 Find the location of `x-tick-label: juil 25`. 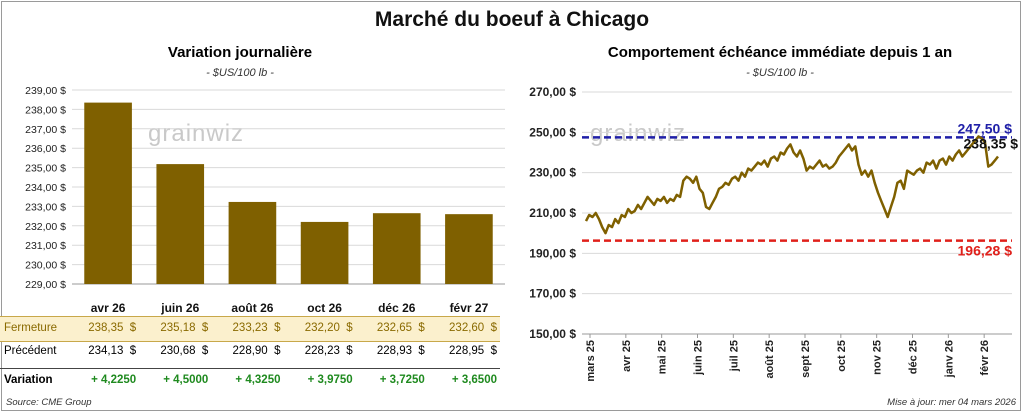

x-tick-label: juil 25 is located at coordinates (734, 356).